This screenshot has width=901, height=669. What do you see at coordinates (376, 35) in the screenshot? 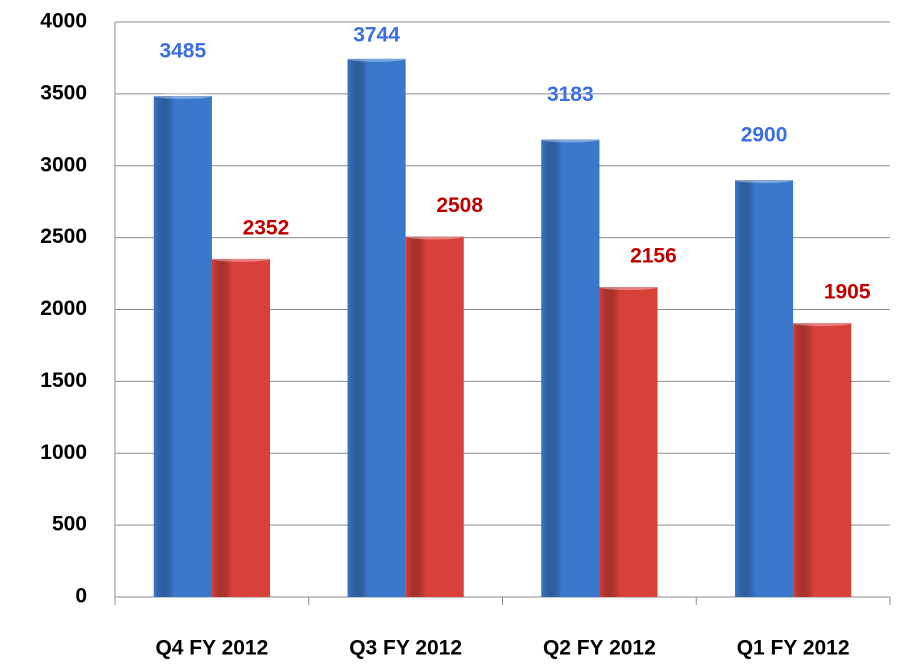
I see `data-label: 3744` at bounding box center [376, 35].